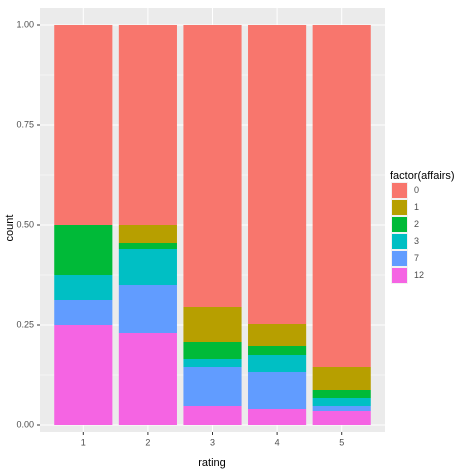 The image size is (474, 474). What do you see at coordinates (25, 224) in the screenshot?
I see `y-tick-label: 0.50` at bounding box center [25, 224].